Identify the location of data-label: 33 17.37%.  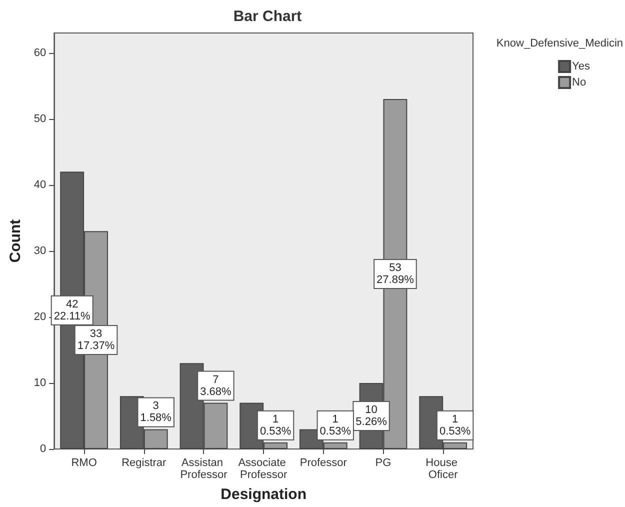
(96, 340).